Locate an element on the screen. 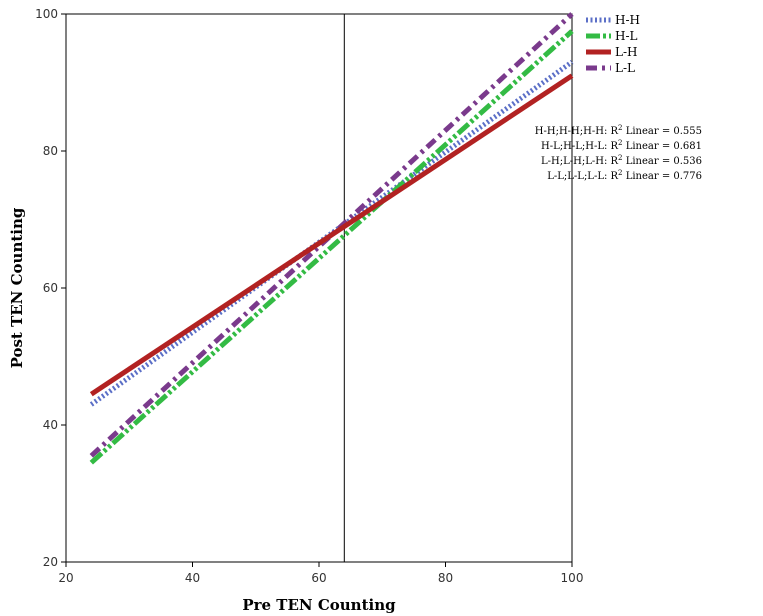  x-tick-label: 40 is located at coordinates (192, 578).